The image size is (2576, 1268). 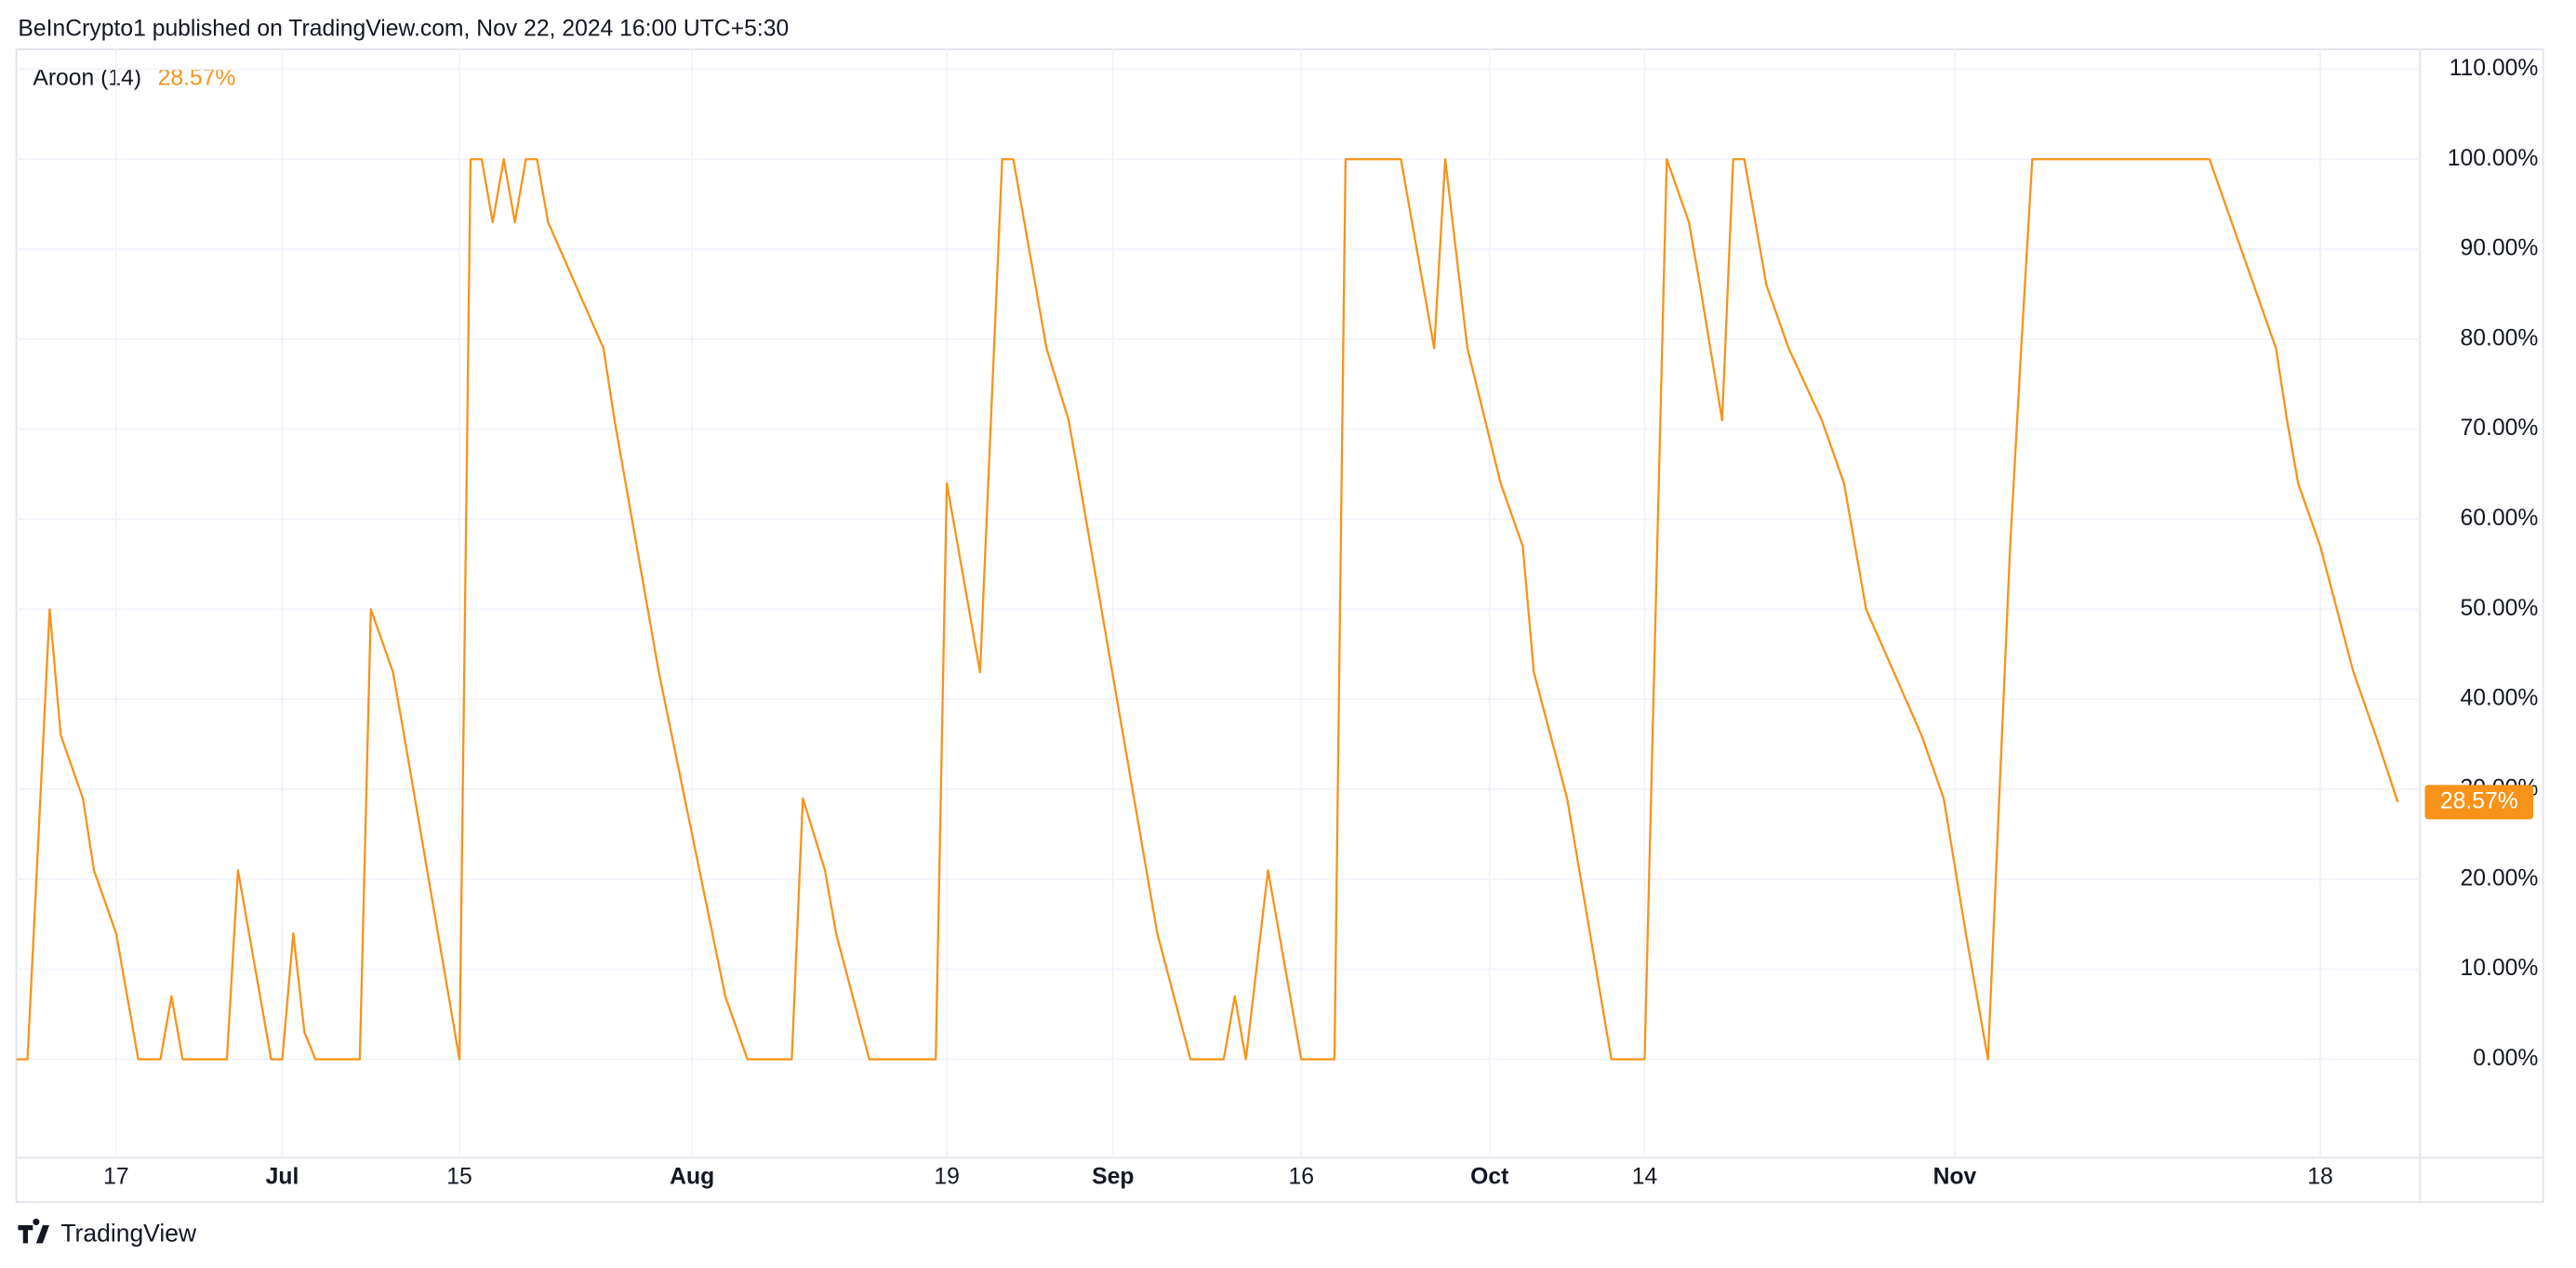 I want to click on x-tick-label: 14, so click(x=1645, y=1176).